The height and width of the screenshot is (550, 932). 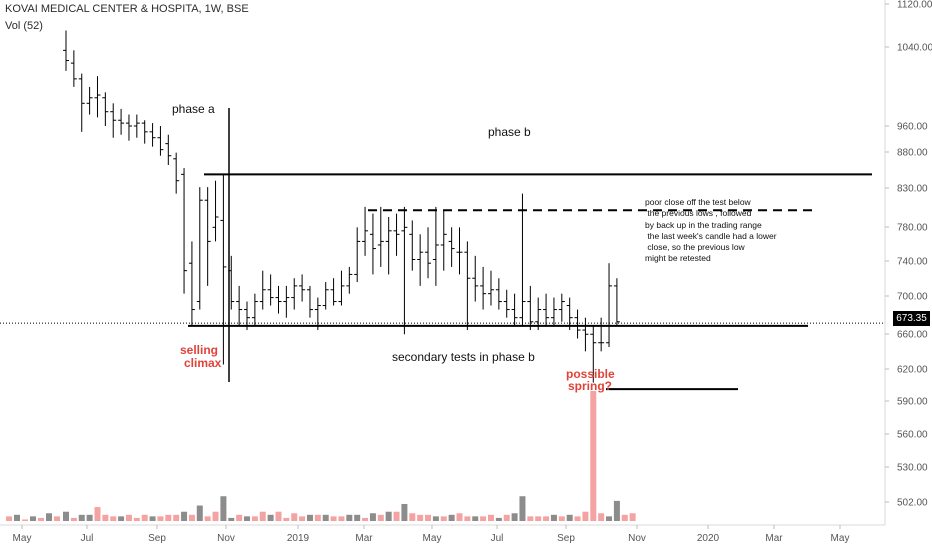 What do you see at coordinates (912, 370) in the screenshot?
I see `y-tick-label: 620.00` at bounding box center [912, 370].